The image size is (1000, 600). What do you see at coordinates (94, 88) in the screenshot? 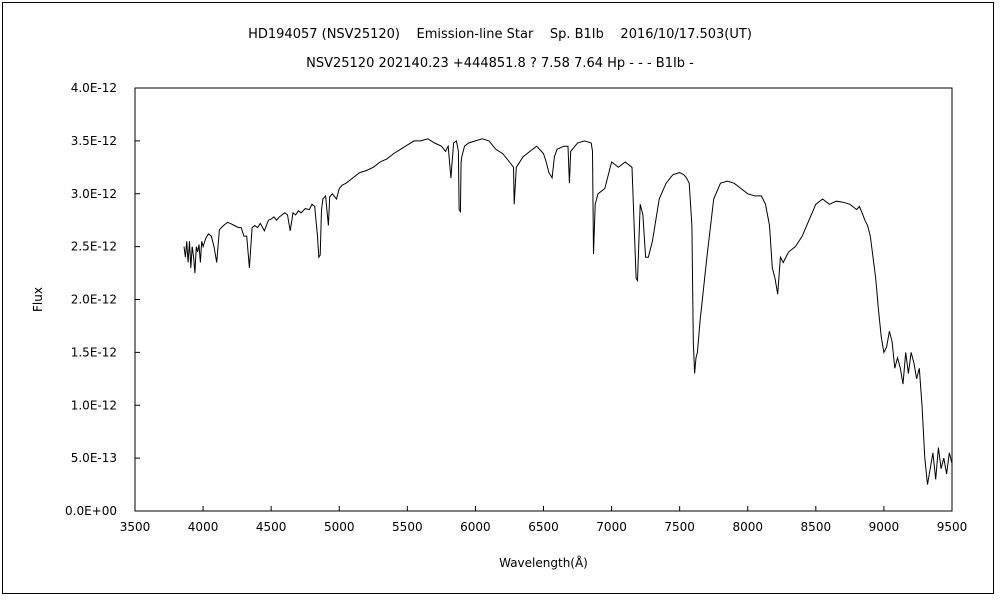
I see `y-tick-label: 4.0E-12` at bounding box center [94, 88].